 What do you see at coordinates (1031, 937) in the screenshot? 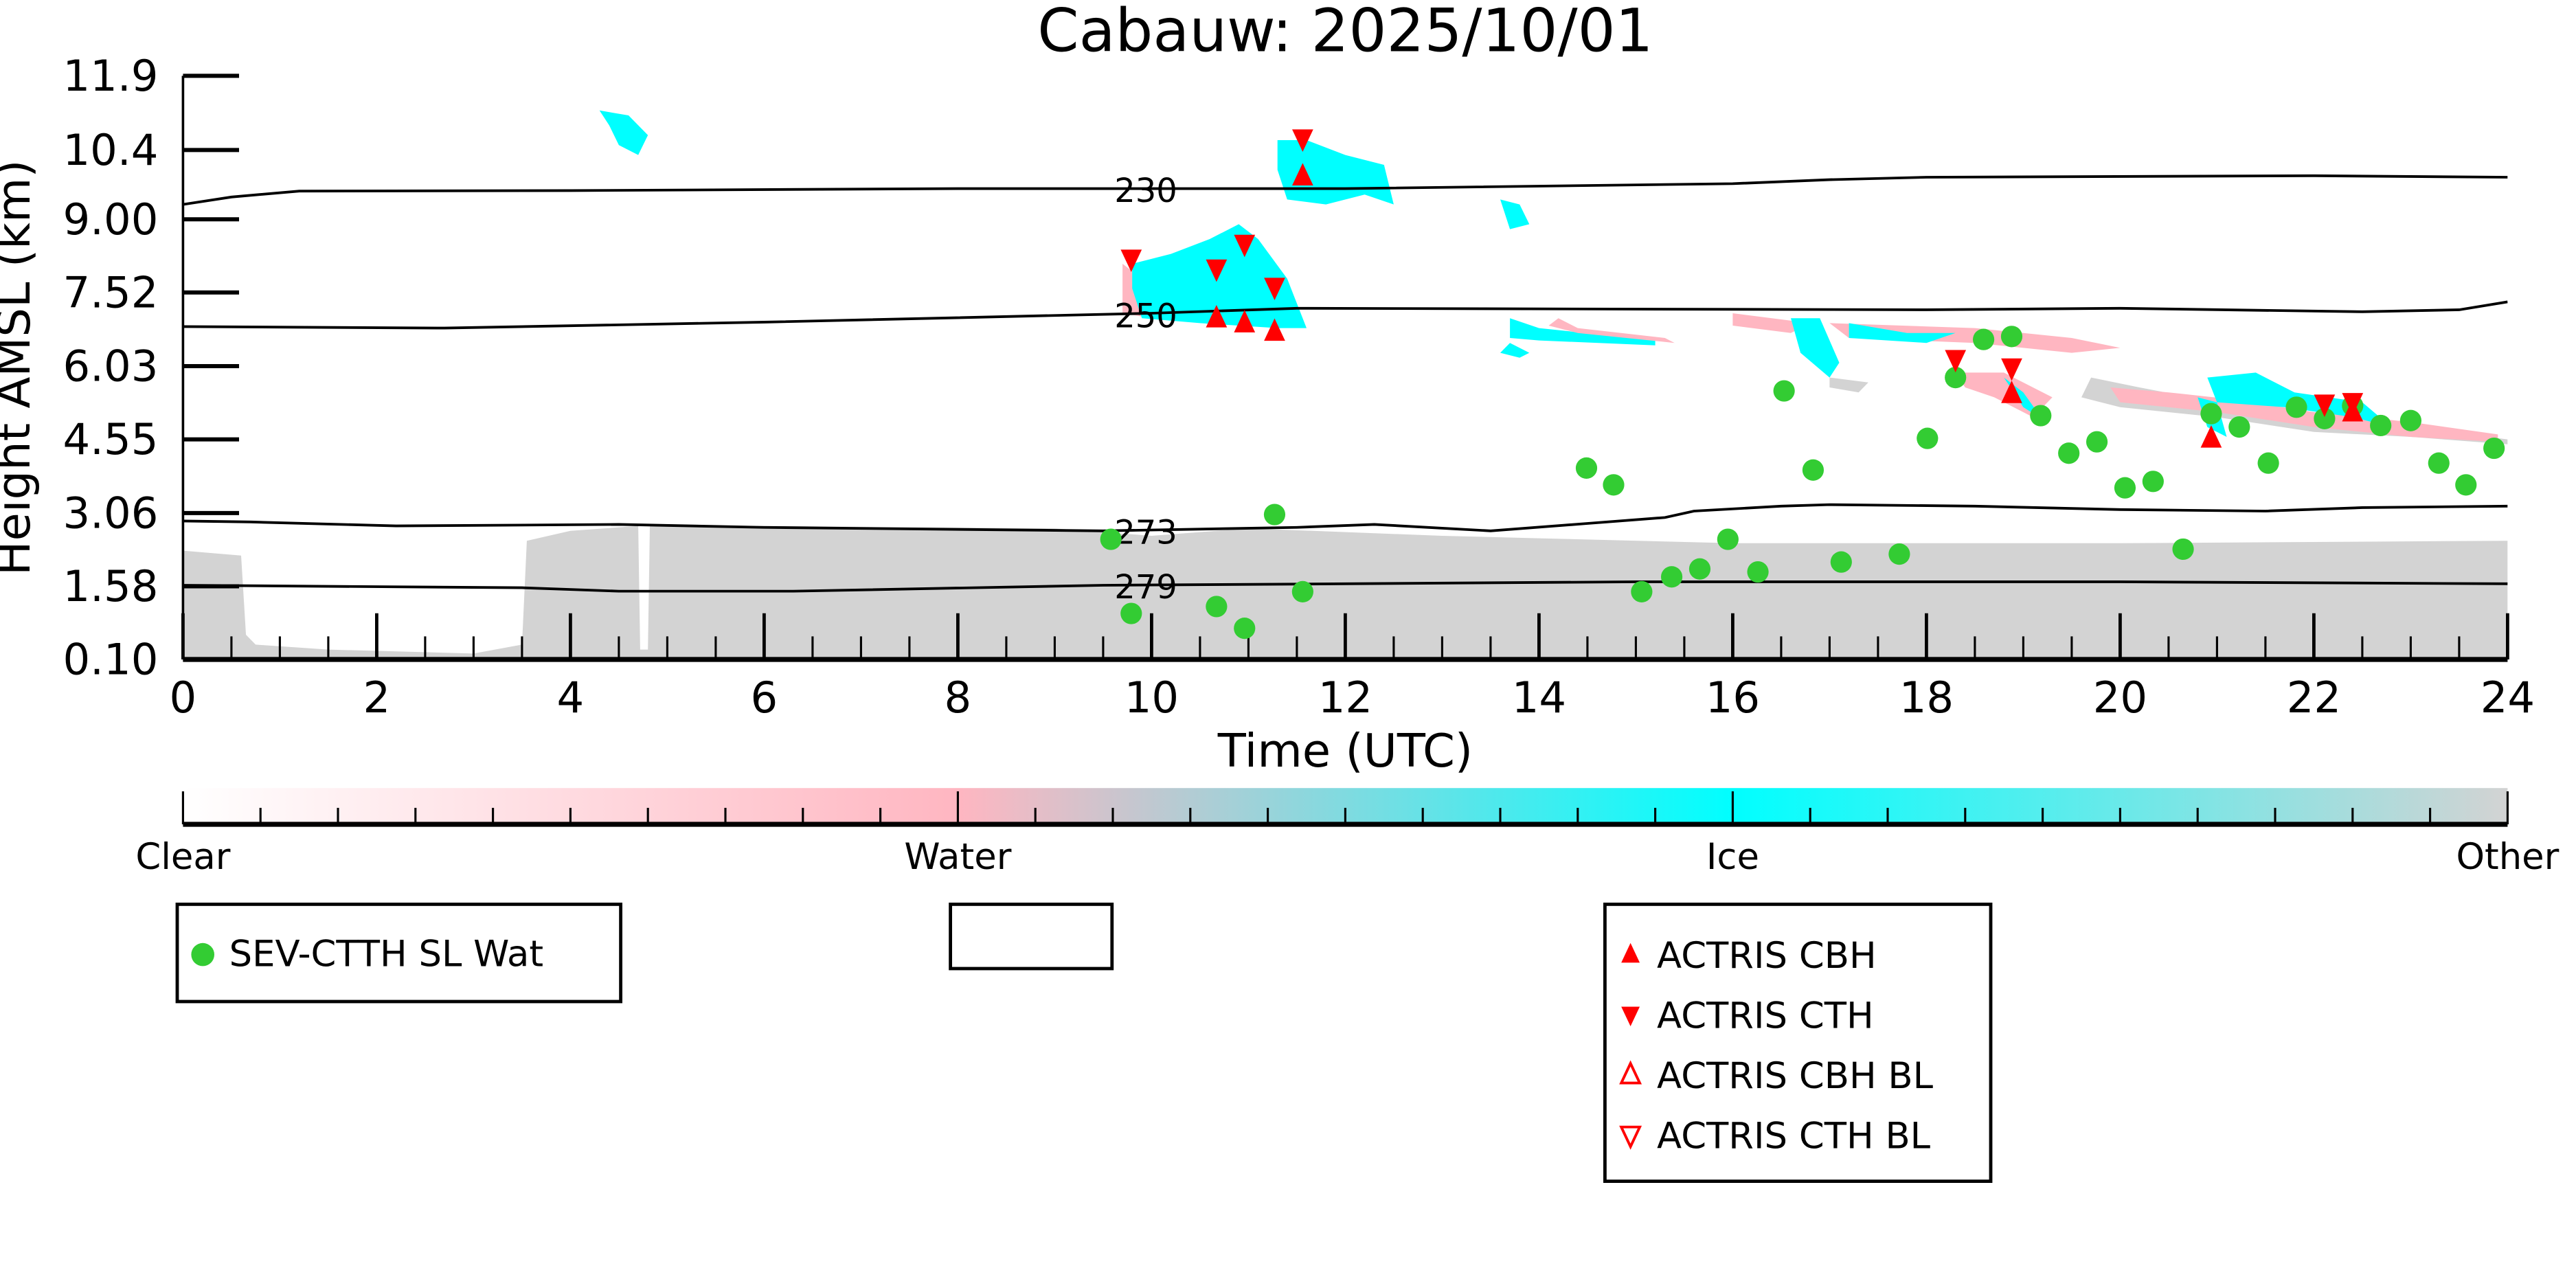
I see `legend-box-empty` at bounding box center [1031, 937].